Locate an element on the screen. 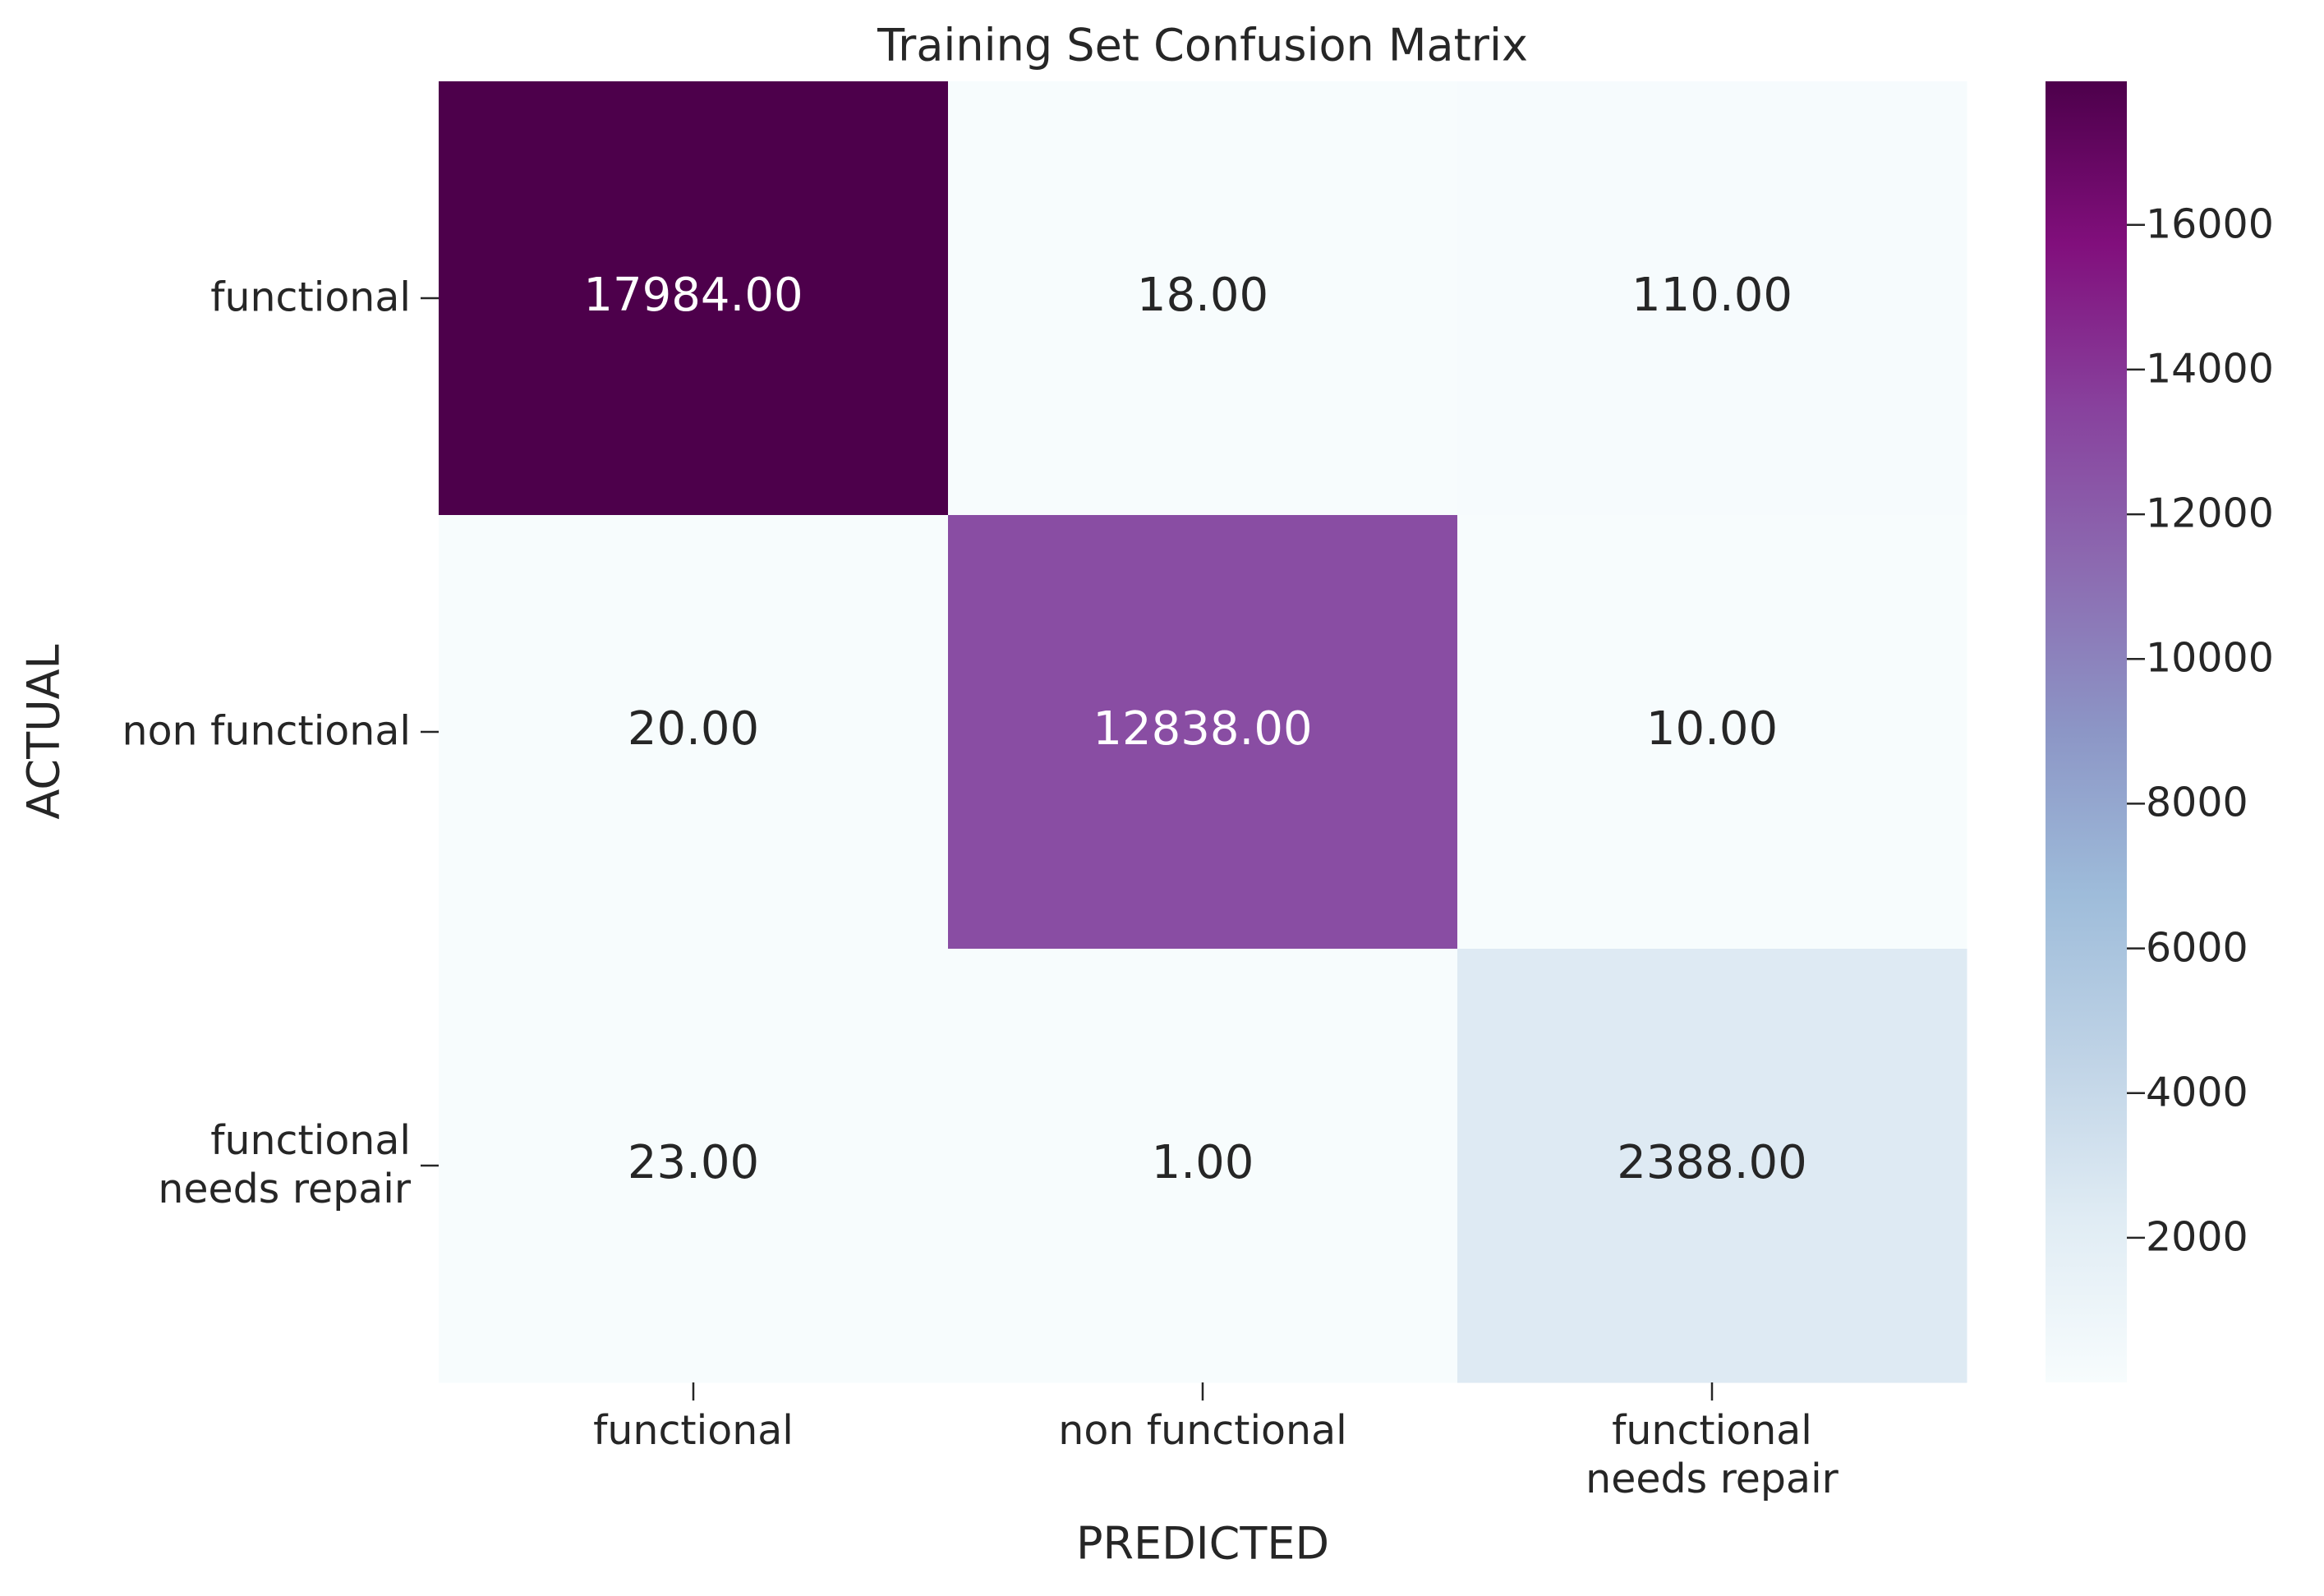 The height and width of the screenshot is (1596, 2324). y-axis-label: ACTUAL is located at coordinates (43, 732).